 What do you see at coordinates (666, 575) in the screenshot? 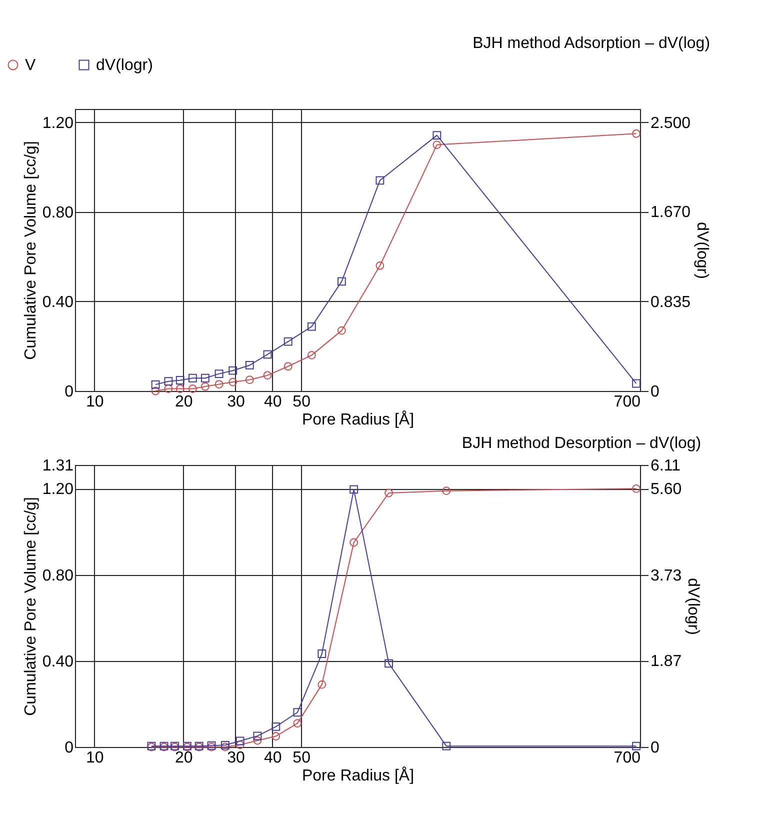
I see `y2-tick-label: 3.73` at bounding box center [666, 575].